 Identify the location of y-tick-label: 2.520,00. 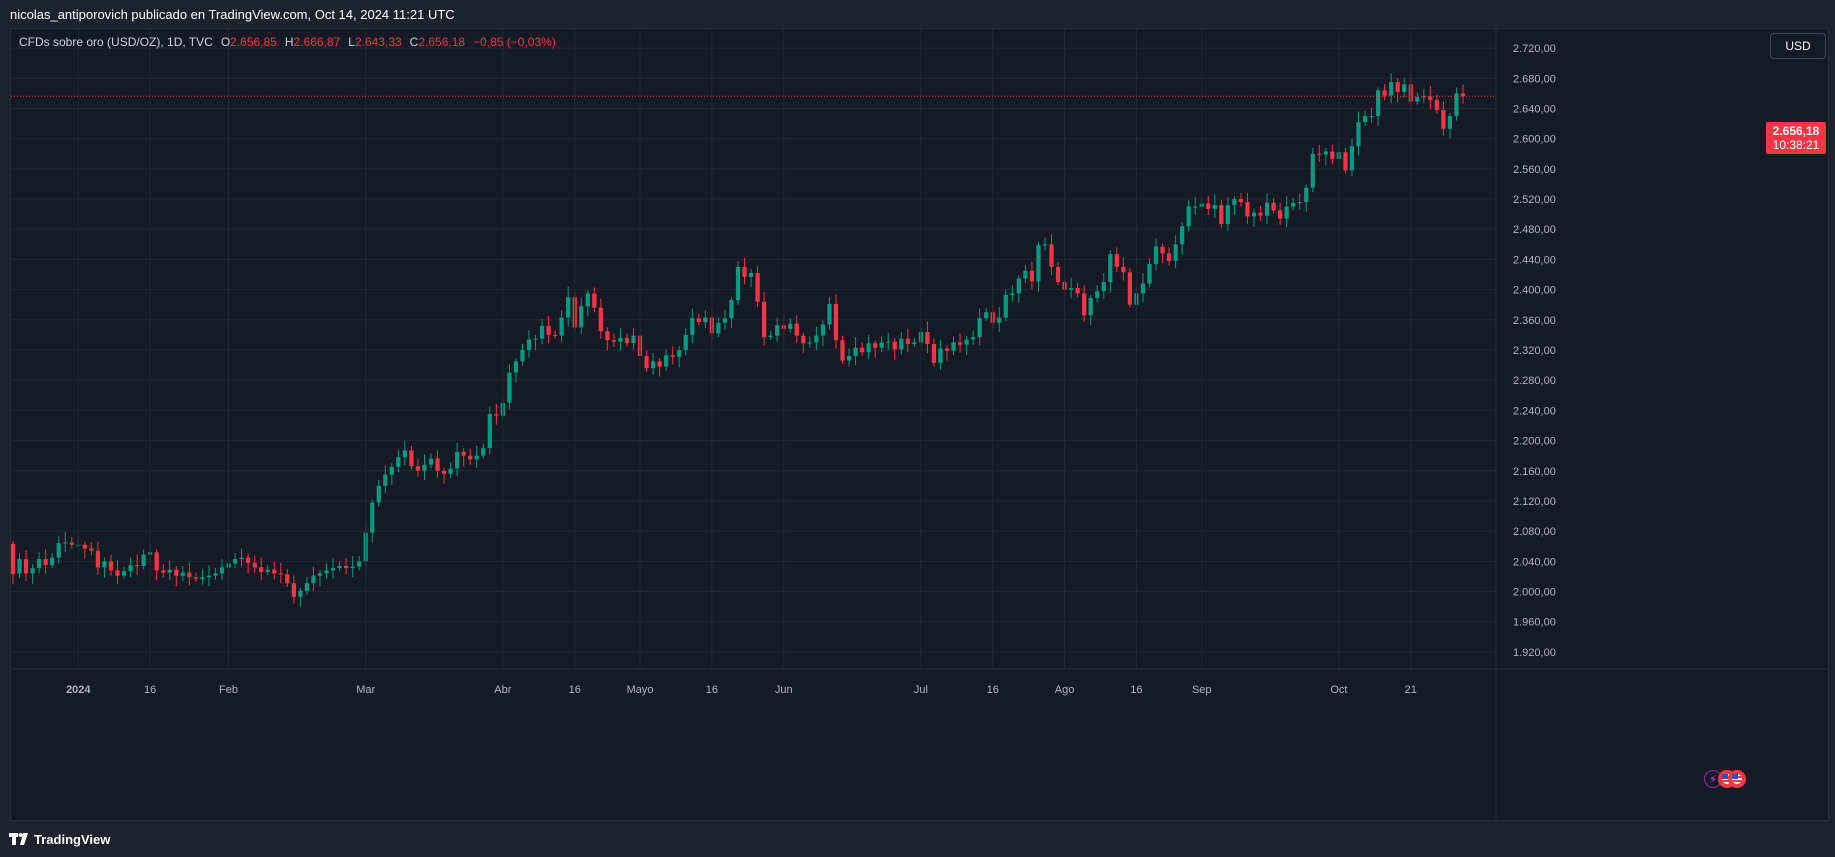
(1534, 200).